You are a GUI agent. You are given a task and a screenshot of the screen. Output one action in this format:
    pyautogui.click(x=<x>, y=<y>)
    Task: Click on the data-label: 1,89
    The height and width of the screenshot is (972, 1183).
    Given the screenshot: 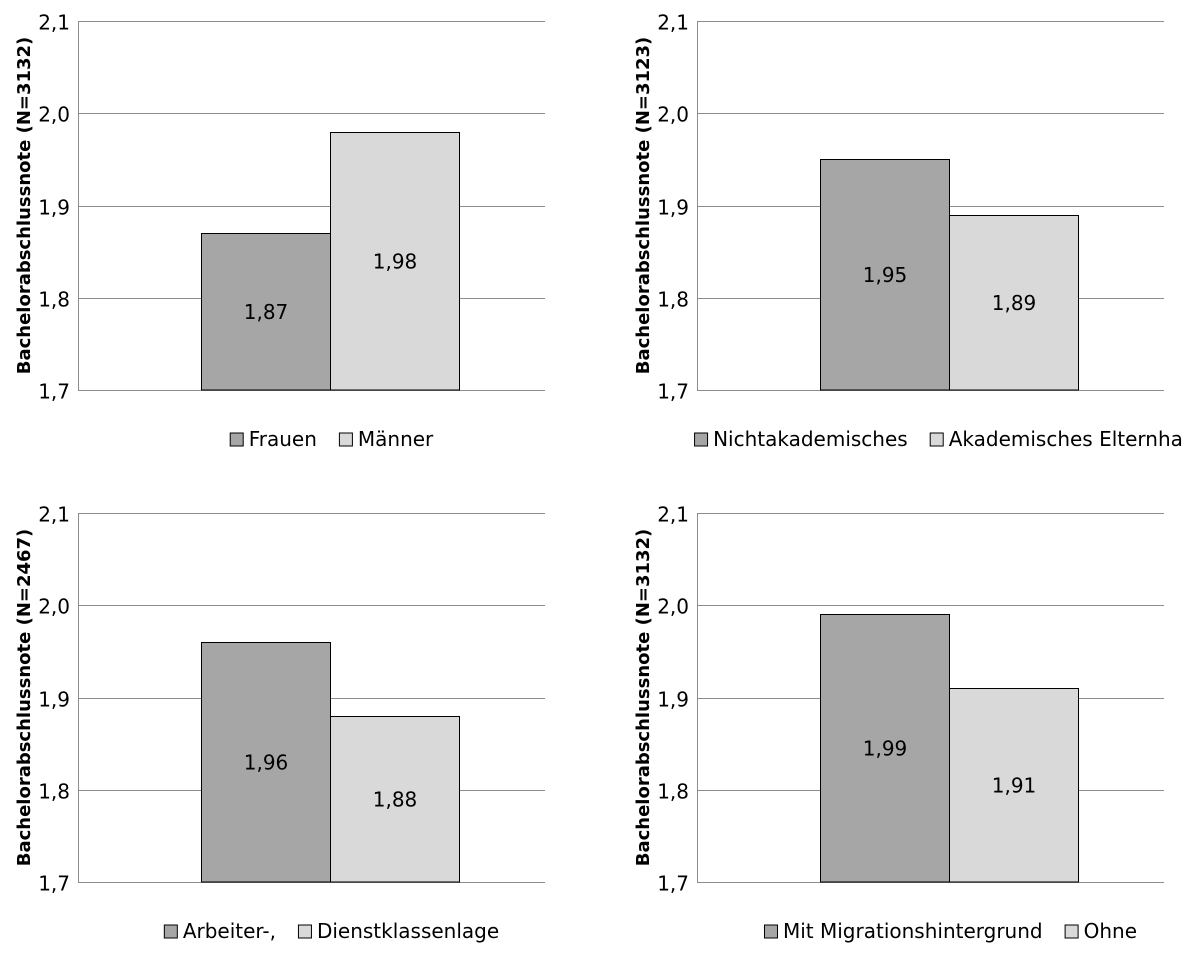 What is the action you would take?
    pyautogui.click(x=1014, y=303)
    